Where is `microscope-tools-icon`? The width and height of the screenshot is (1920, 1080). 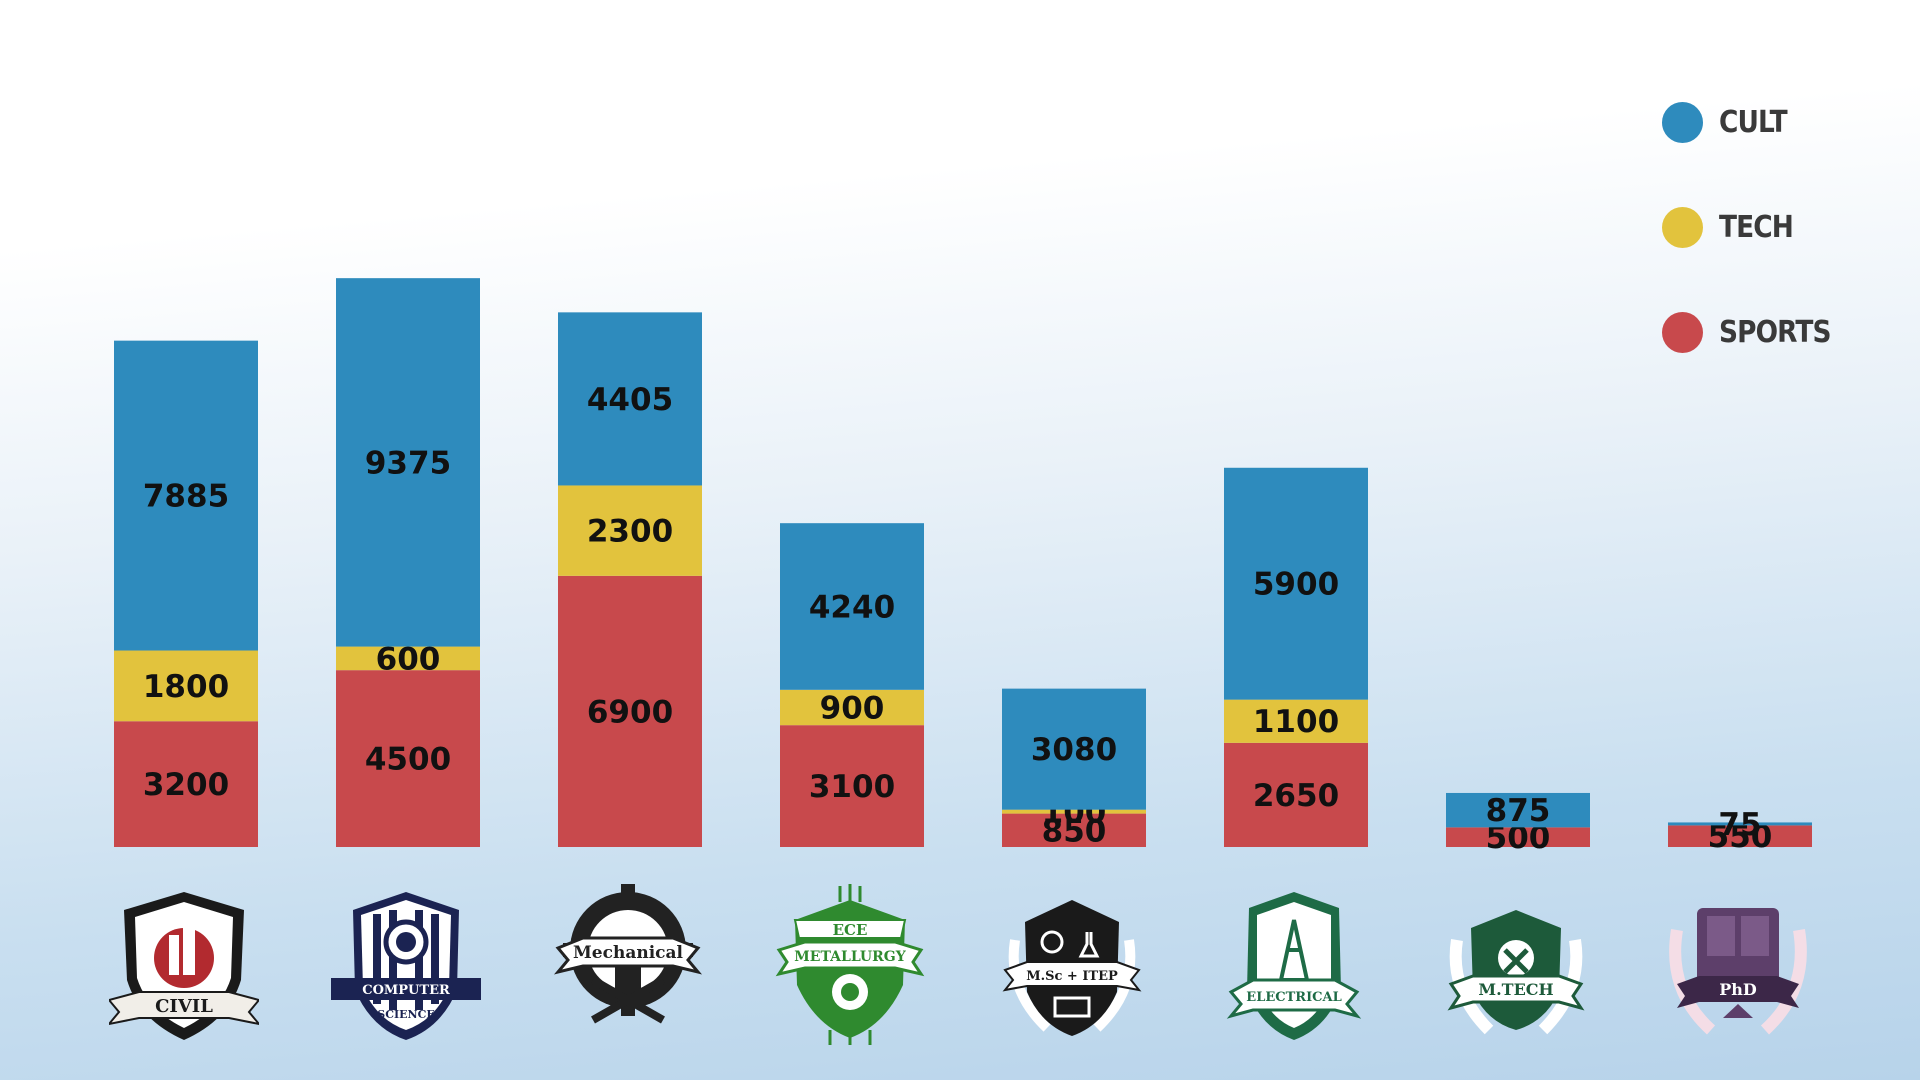 microscope-tools-icon is located at coordinates (1721, 936).